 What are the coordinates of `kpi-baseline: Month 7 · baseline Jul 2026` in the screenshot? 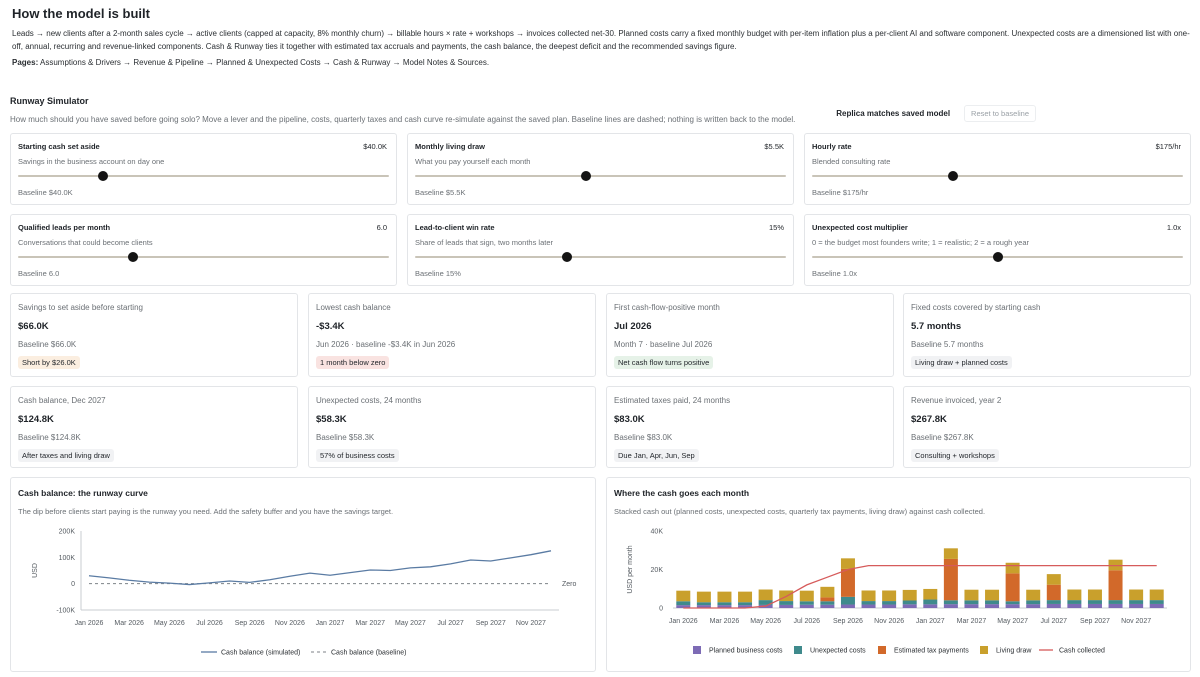 It's located at (663, 344).